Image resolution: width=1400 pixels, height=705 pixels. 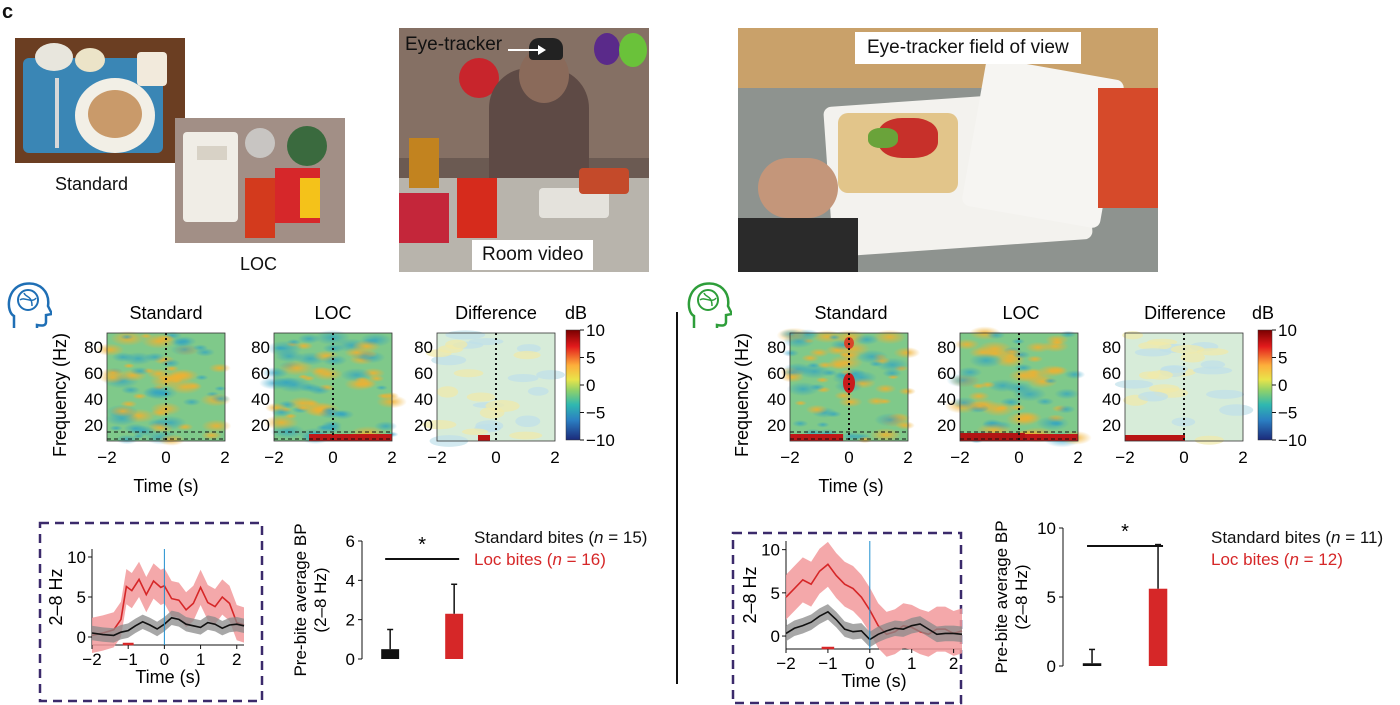 I want to click on spectrogram-ytick-label: 20, so click(x=423, y=425).